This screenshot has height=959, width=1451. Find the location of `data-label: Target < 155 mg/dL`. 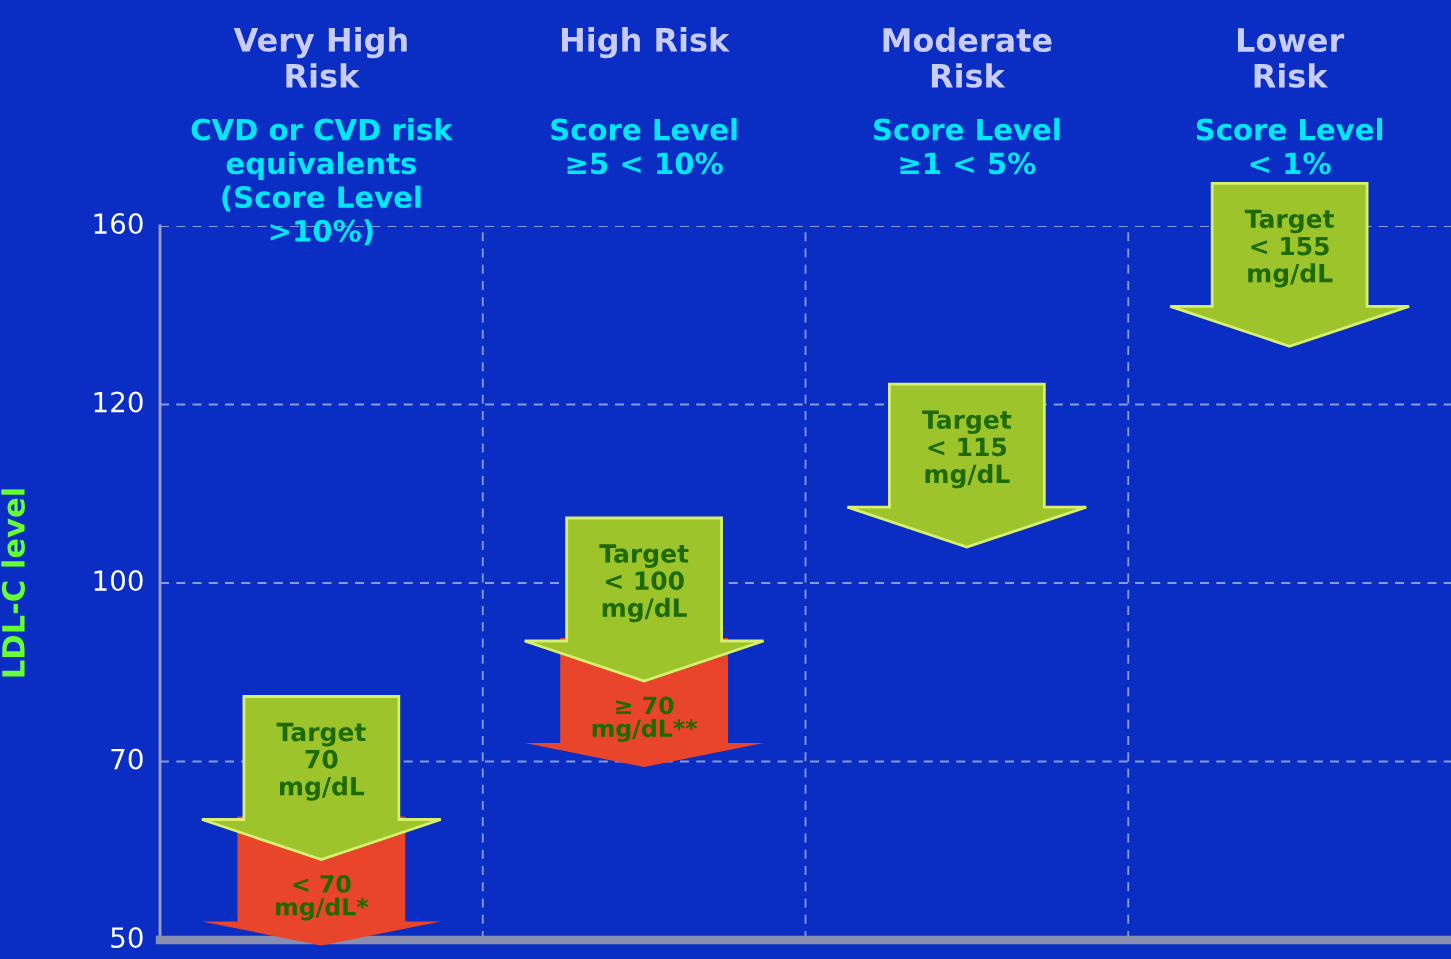

data-label: Target < 155 mg/dL is located at coordinates (1289, 248).